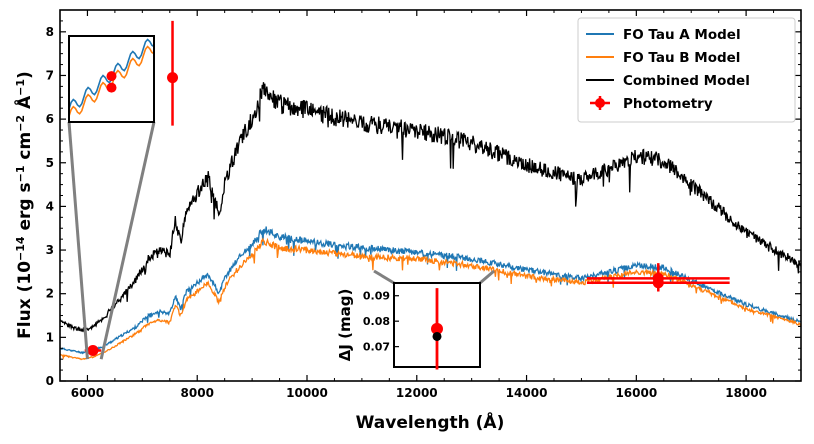  I want to click on y-axis-title-part: Flux (10, so click(25, 300).